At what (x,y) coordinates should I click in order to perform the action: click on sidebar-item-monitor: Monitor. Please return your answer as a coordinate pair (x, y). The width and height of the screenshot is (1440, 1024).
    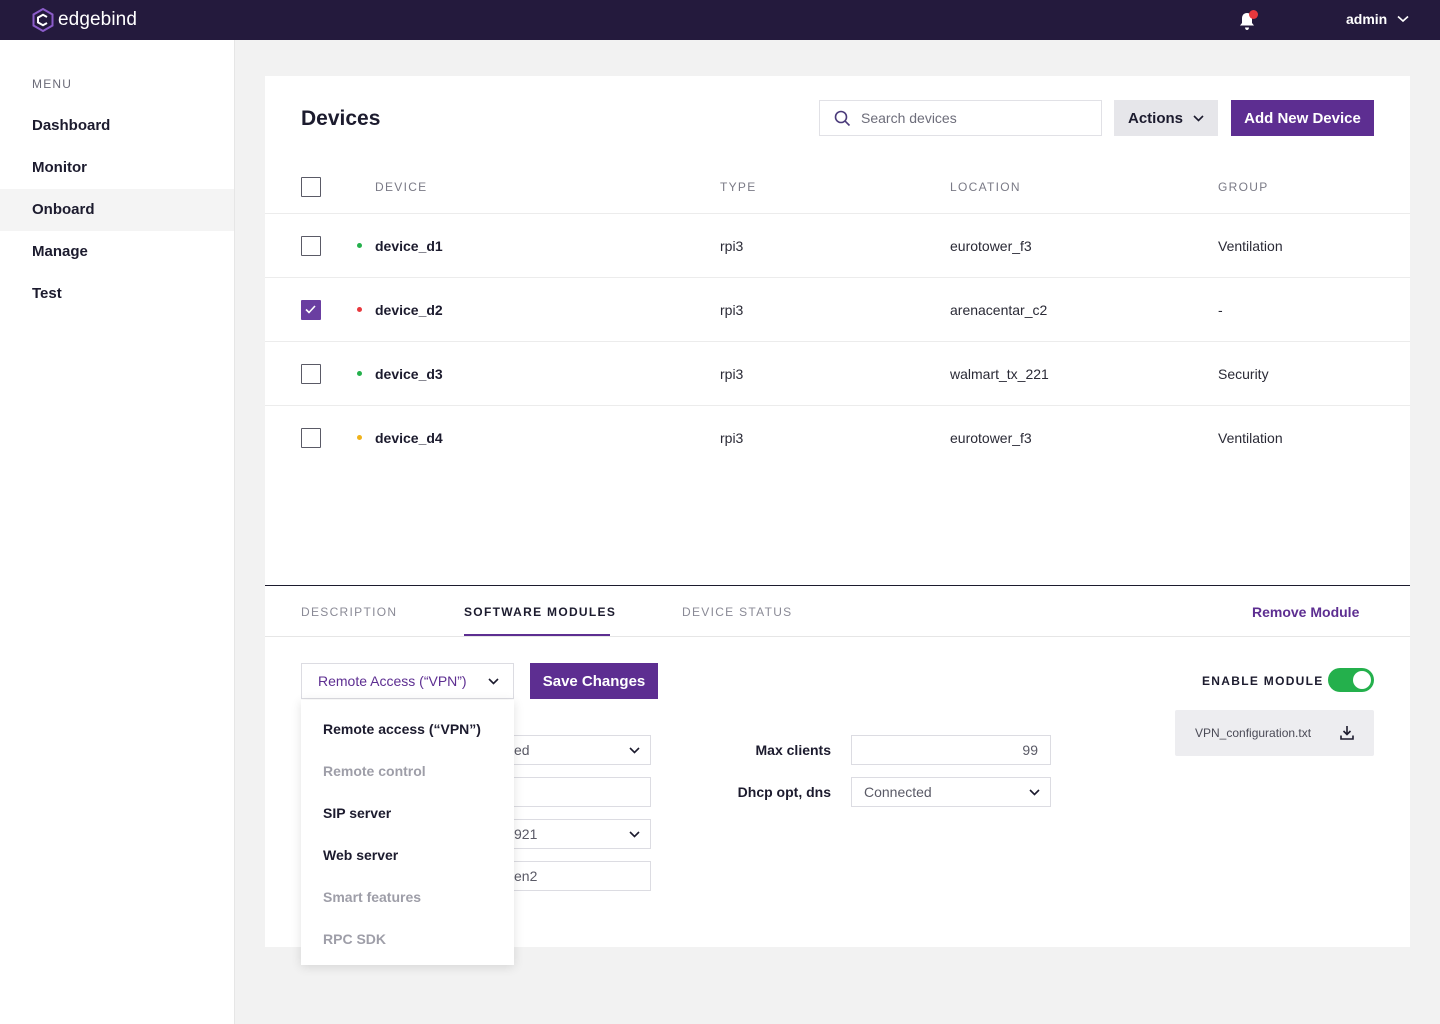
    Looking at the image, I should click on (59, 167).